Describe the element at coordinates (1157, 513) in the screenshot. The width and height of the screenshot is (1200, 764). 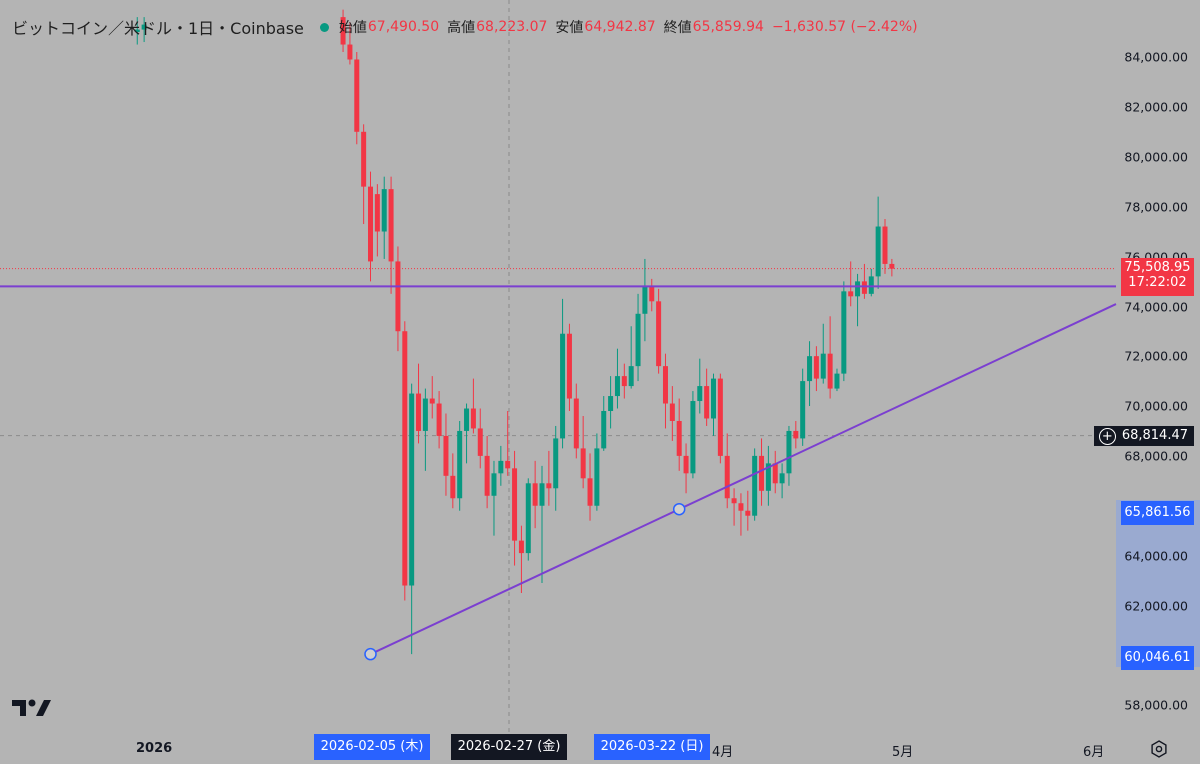
I see `range-high-tag: 65,861.56` at that location.